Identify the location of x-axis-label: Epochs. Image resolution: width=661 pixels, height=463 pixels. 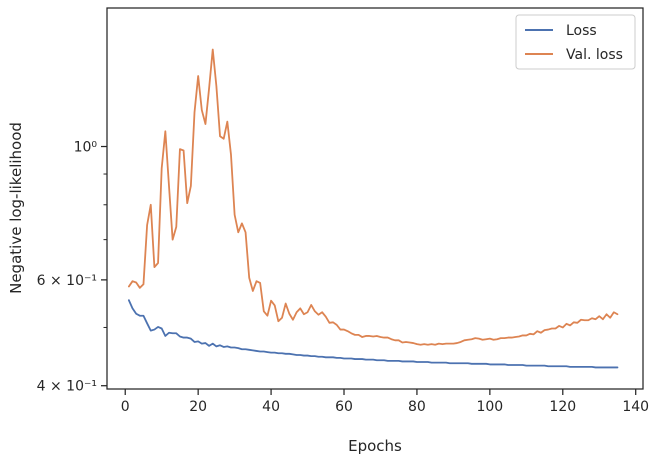
(375, 446).